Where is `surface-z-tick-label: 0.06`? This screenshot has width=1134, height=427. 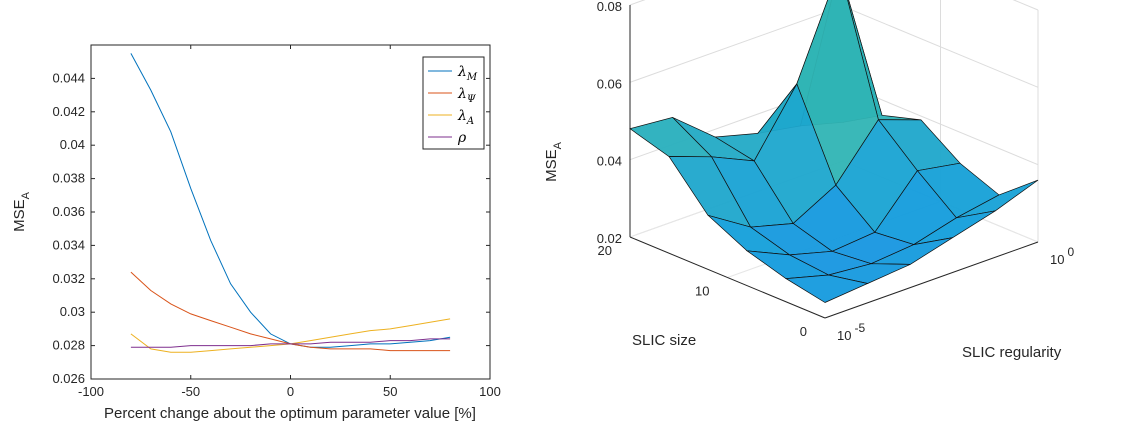
surface-z-tick-label: 0.06 is located at coordinates (609, 83).